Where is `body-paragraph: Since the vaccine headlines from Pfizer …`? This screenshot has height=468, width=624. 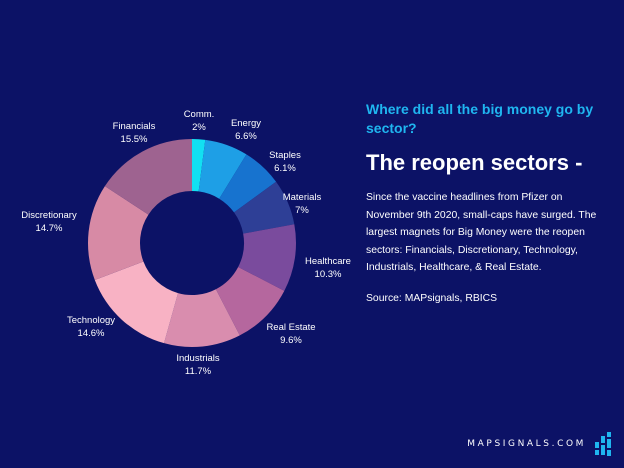 body-paragraph: Since the vaccine headlines from Pfizer … is located at coordinates (481, 232).